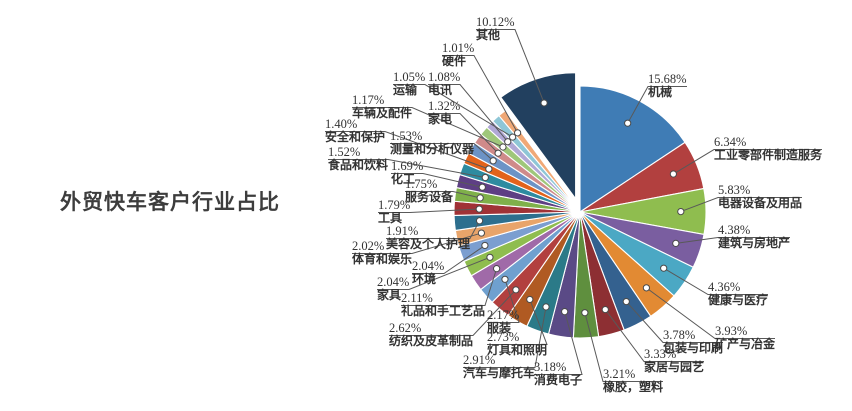 This screenshot has width=852, height=411. Describe the element at coordinates (734, 230) in the screenshot. I see `slice-percent: 4.38%` at that location.